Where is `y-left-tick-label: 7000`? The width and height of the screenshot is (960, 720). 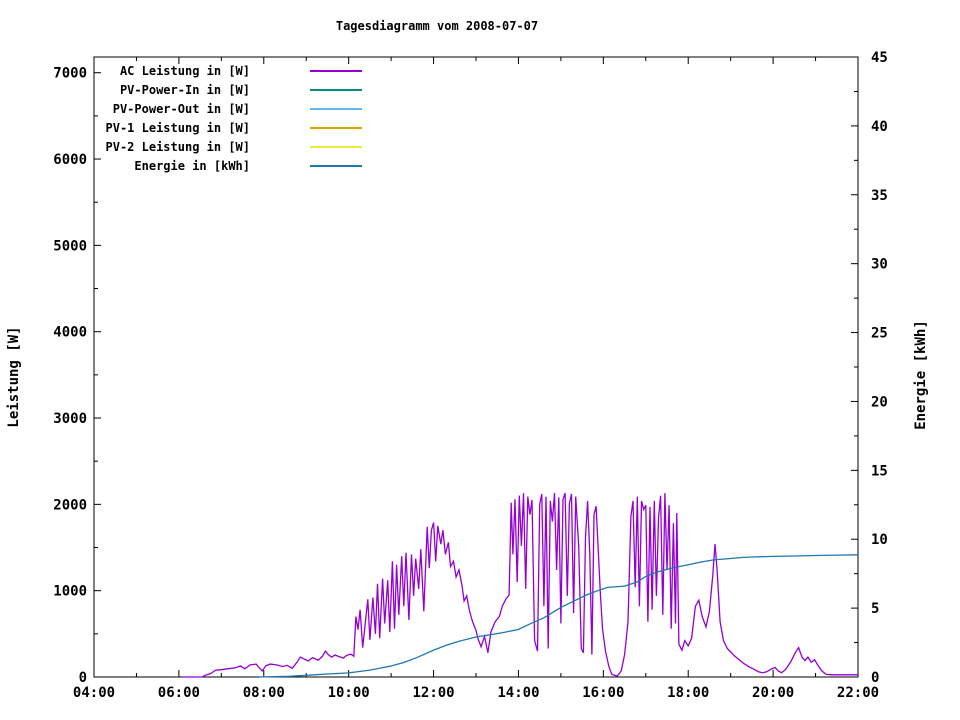
y-left-tick-label: 7000 is located at coordinates (70, 74).